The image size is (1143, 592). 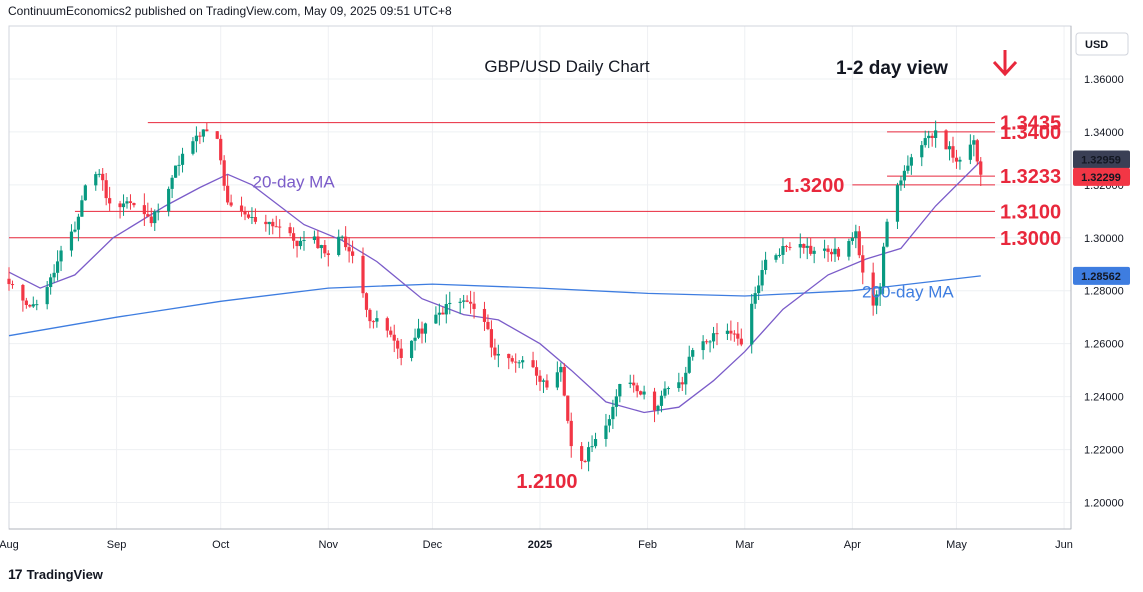 I want to click on y-tick-label: 1.22000, so click(x=1104, y=451).